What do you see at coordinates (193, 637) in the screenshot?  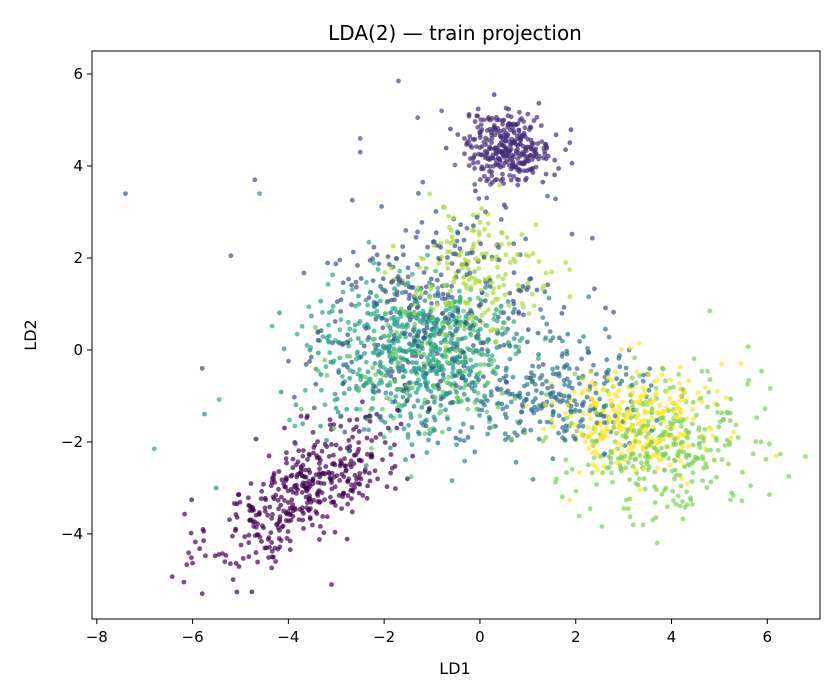 I see `x-tick-label: −6` at bounding box center [193, 637].